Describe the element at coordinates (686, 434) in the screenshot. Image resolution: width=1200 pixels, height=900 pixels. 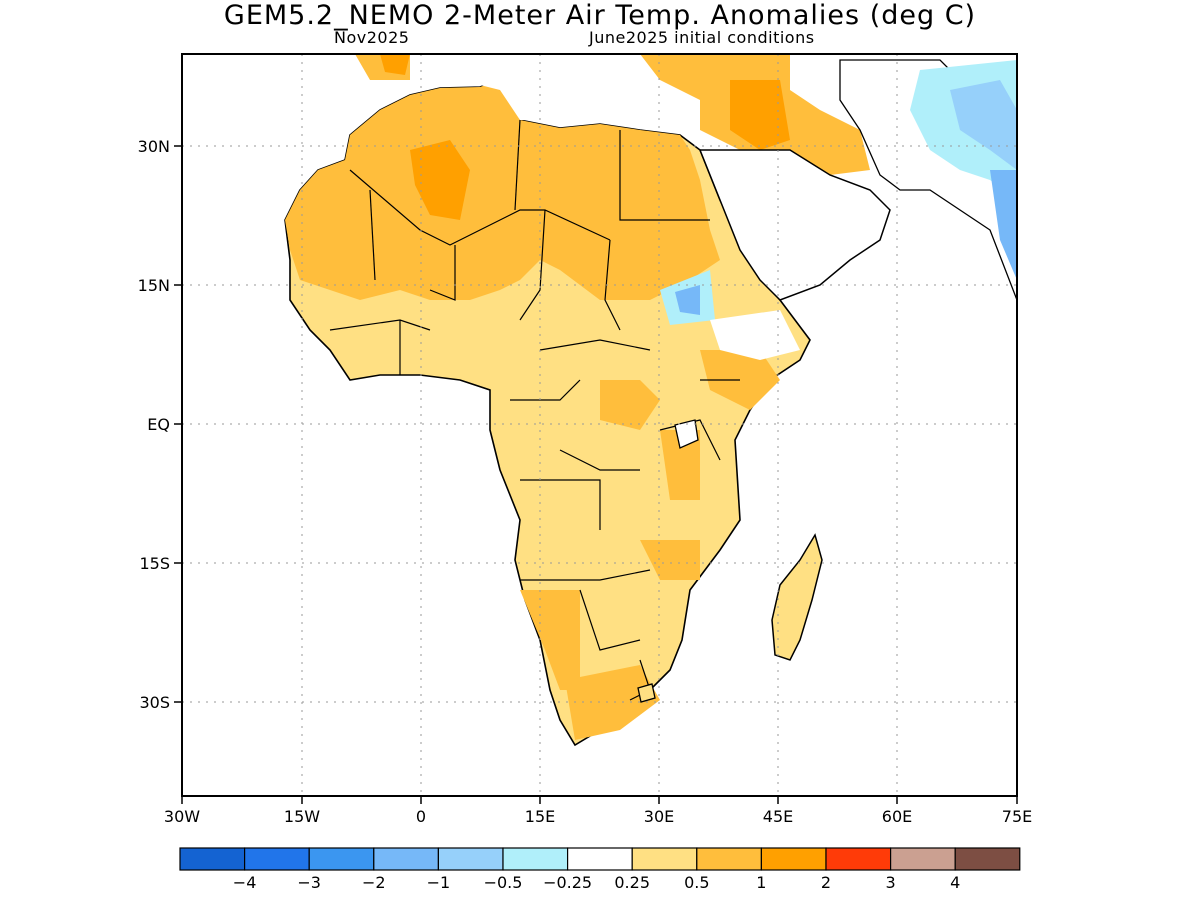
I see `lake-victoria` at that location.